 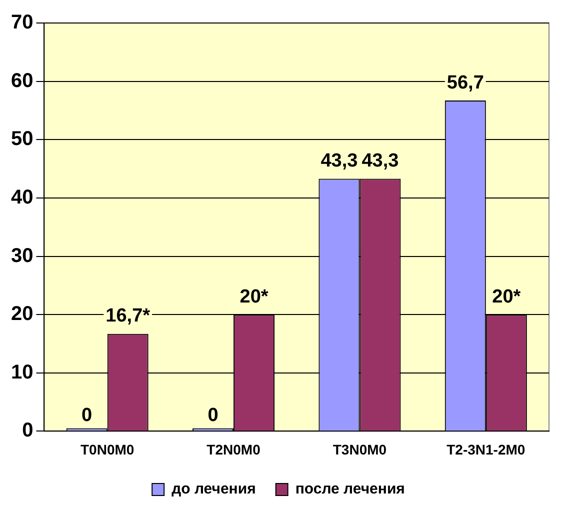 What do you see at coordinates (22, 255) in the screenshot?
I see `y-tick-label: 30` at bounding box center [22, 255].